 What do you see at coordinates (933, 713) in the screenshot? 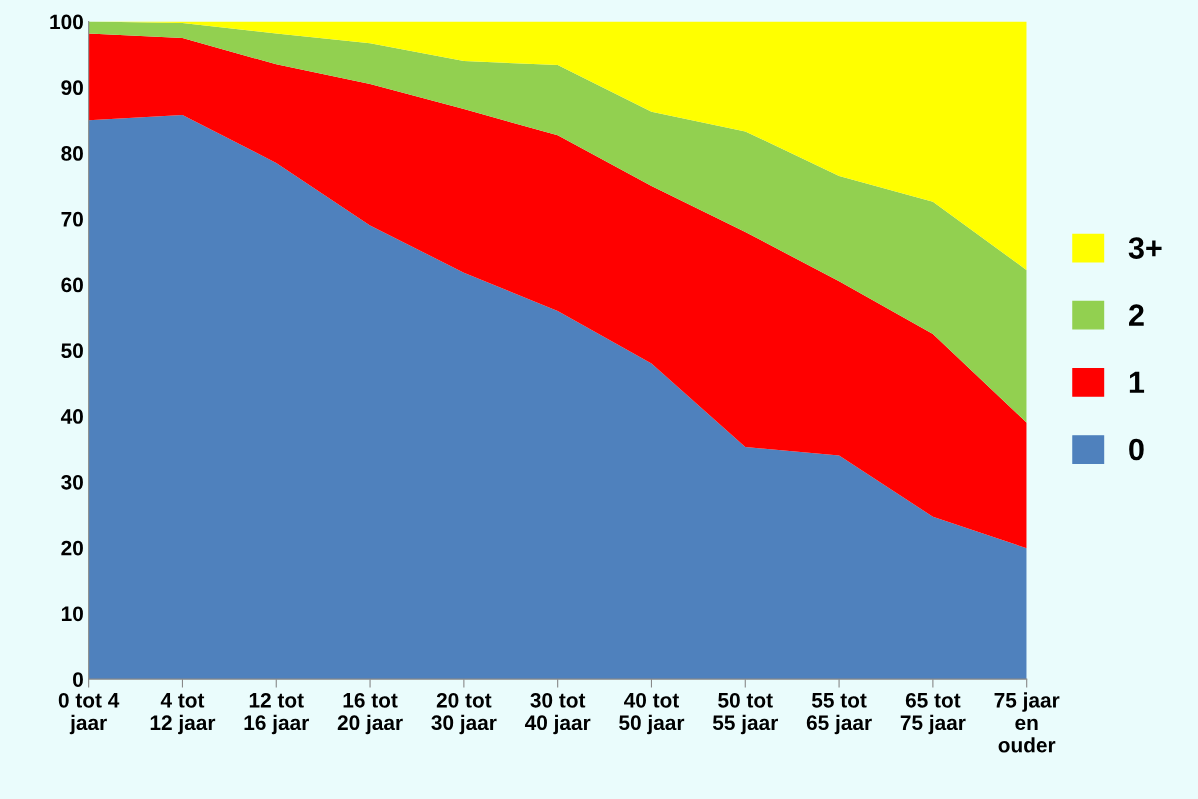
I see `x-tick-label: 65 tot 75 jaar` at bounding box center [933, 713].